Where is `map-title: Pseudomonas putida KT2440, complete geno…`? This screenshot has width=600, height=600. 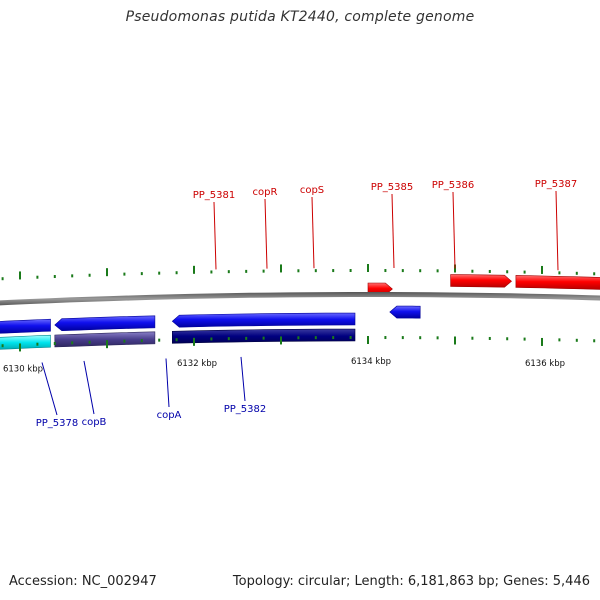
map-title: Pseudomonas putida KT2440, complete geno… is located at coordinates (300, 17).